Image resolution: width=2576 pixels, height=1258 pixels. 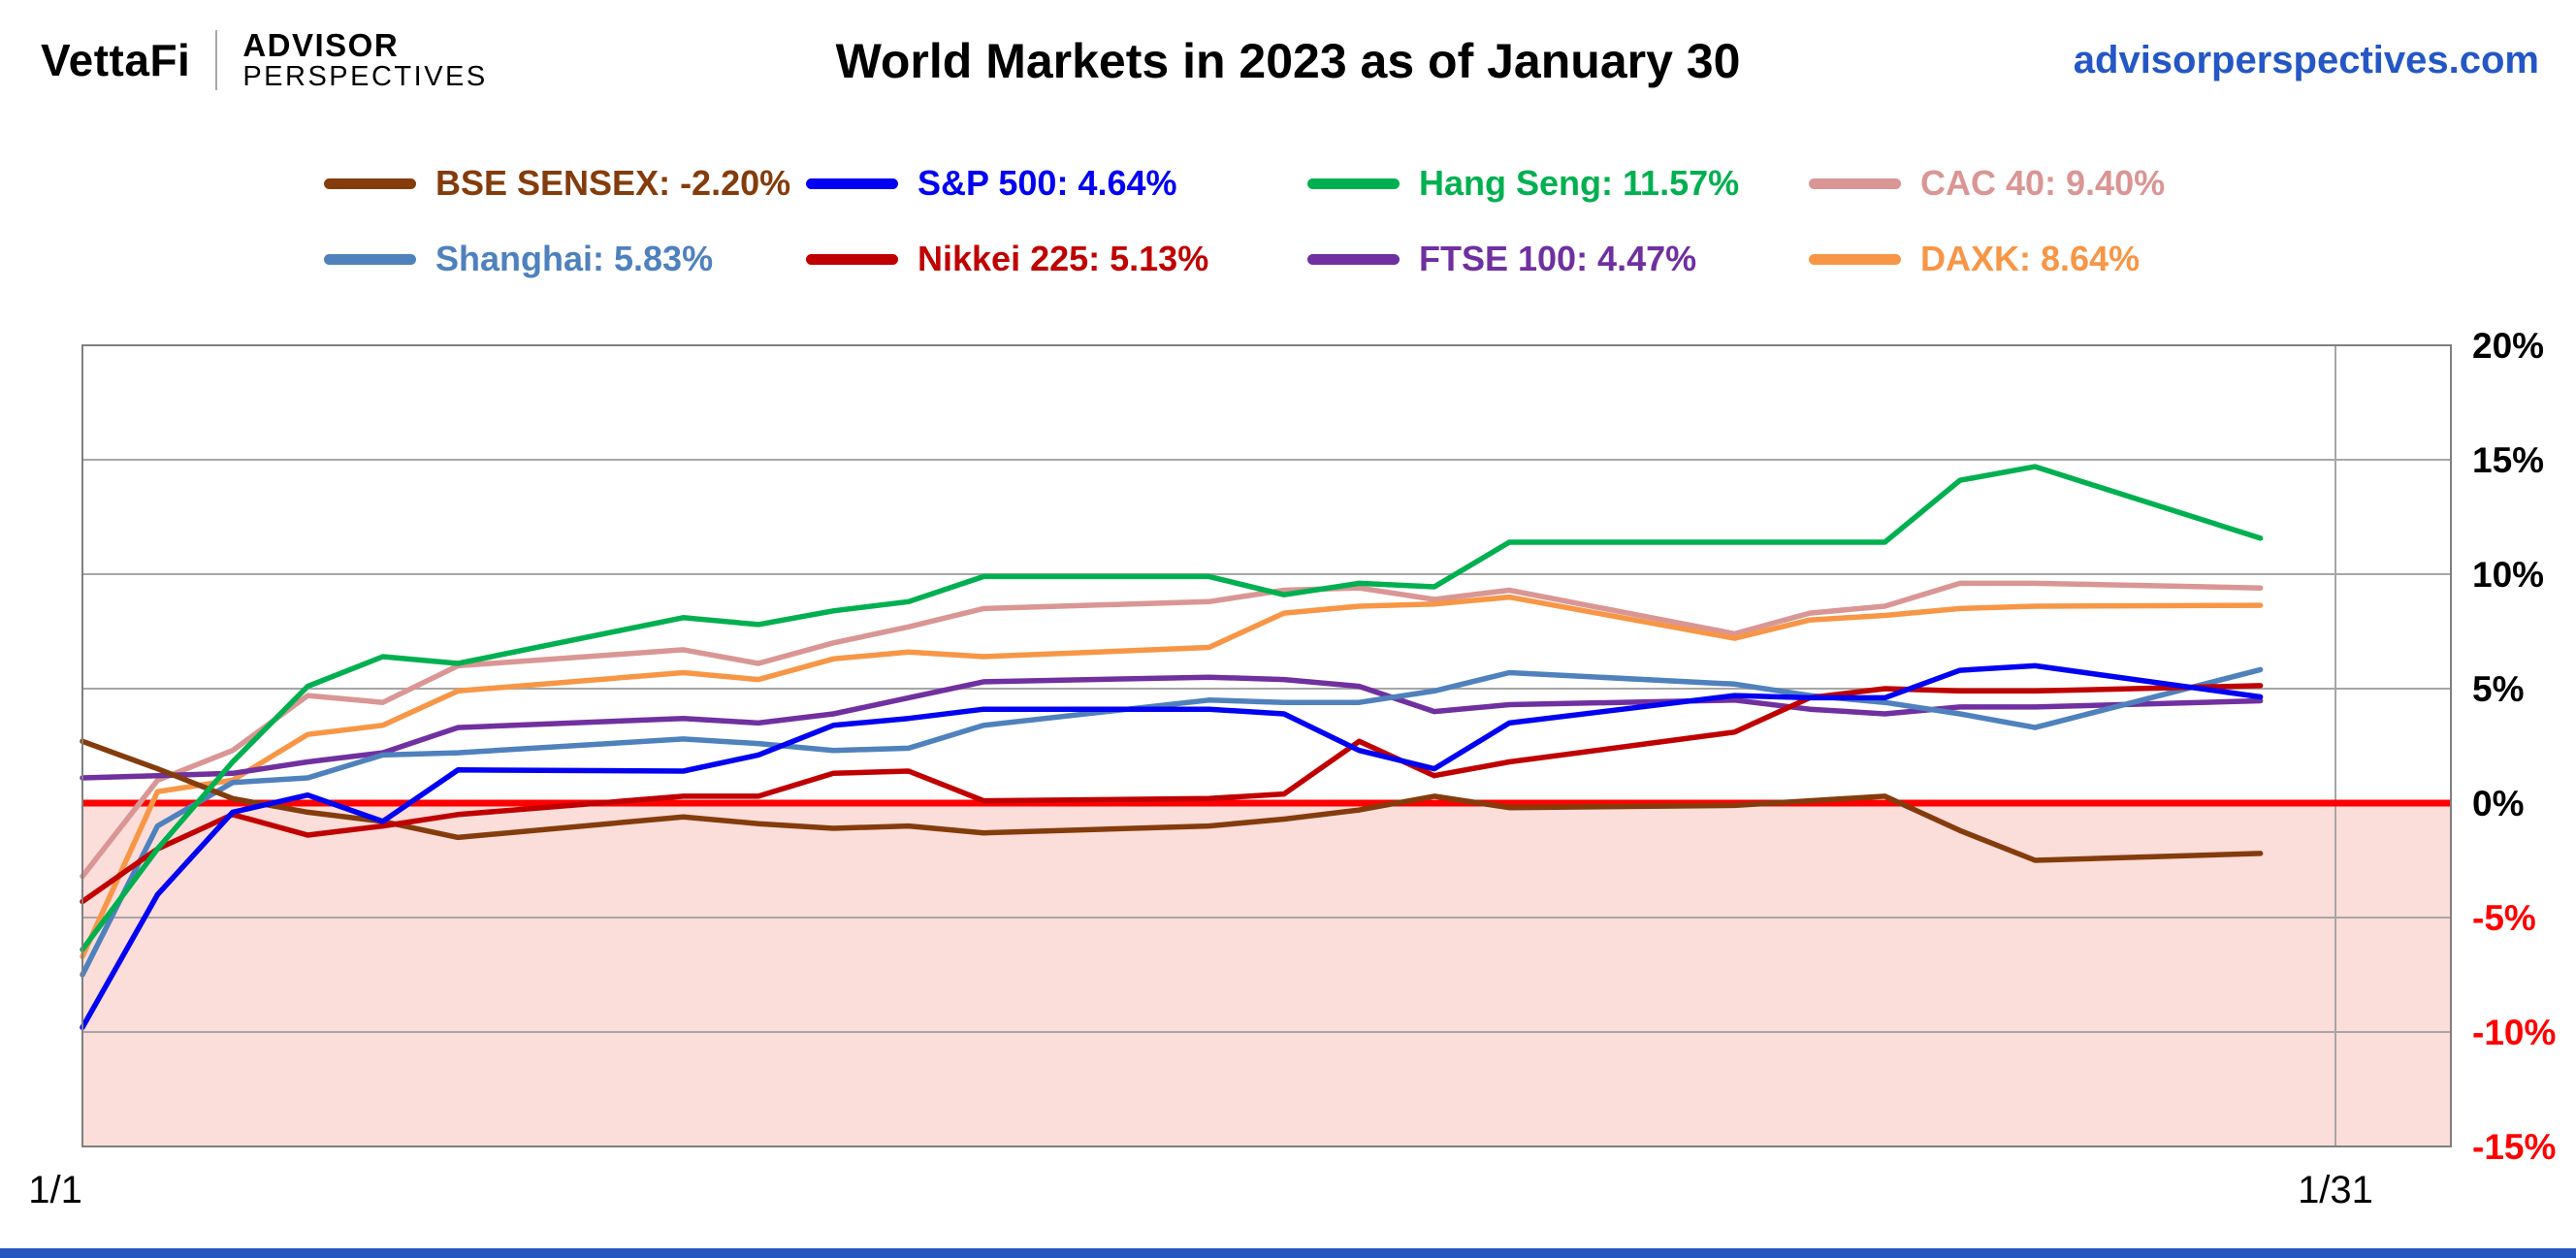 What do you see at coordinates (1579, 183) in the screenshot?
I see `legend-label: Hang Seng: 11.57%` at bounding box center [1579, 183].